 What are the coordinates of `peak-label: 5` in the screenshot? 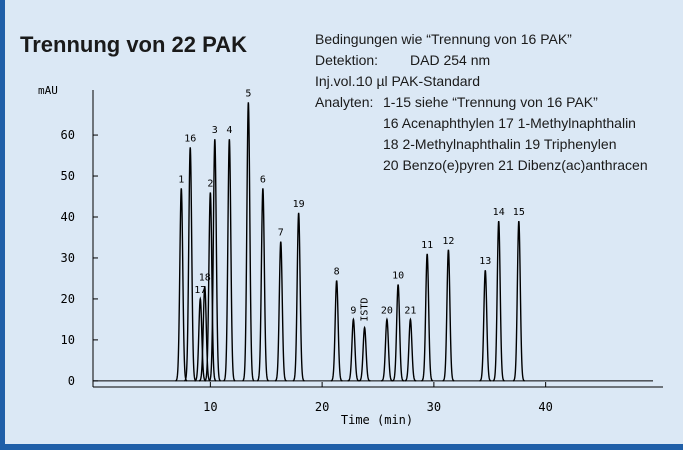 It's located at (248, 93).